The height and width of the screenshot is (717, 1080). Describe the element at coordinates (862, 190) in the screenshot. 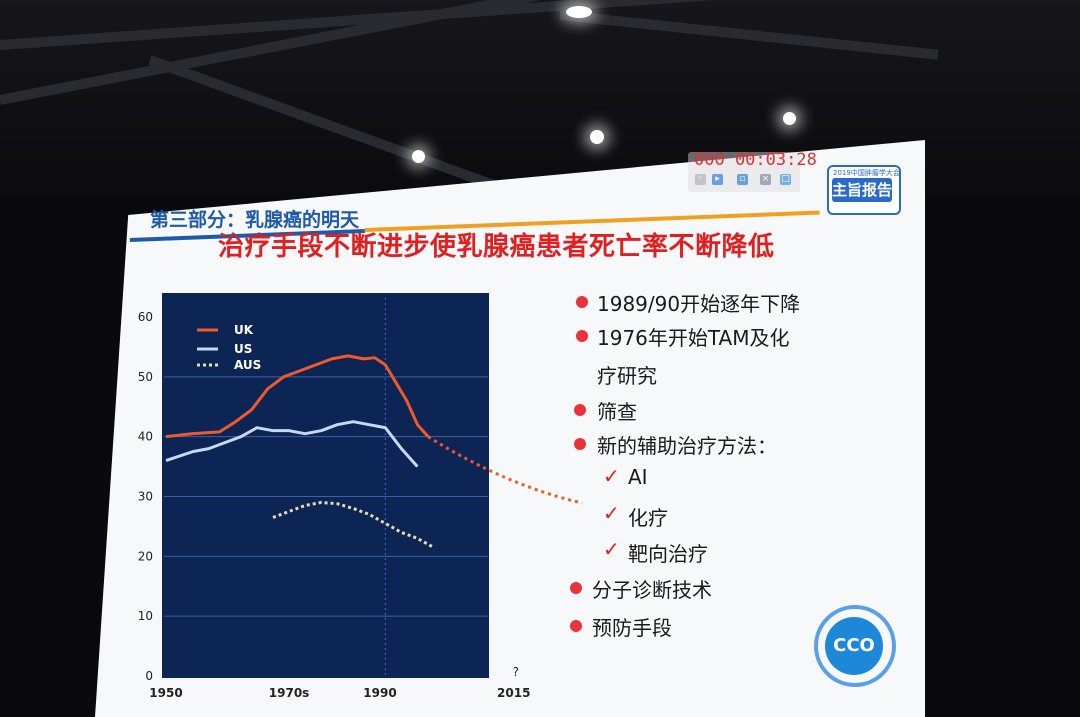

I see `badge-label: 主旨报告` at that location.